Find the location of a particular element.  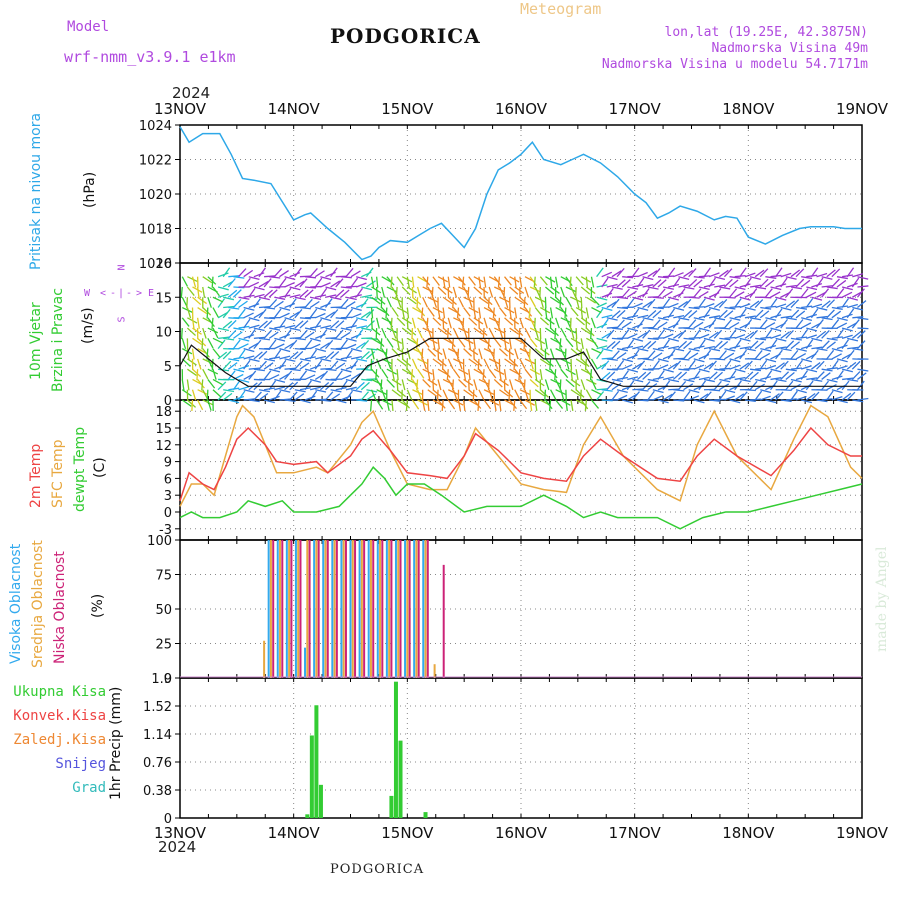

legend-total: Ukupna Kisa is located at coordinates (59, 692).